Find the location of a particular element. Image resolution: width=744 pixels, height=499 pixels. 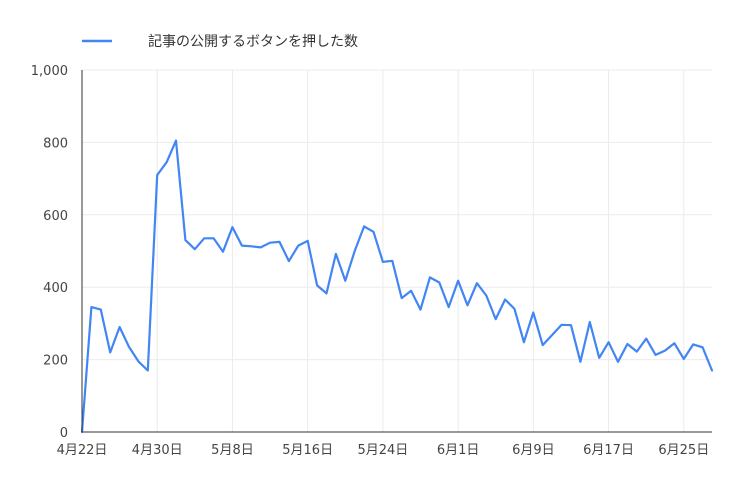

x-tick-label: 6月25日 is located at coordinates (683, 450).